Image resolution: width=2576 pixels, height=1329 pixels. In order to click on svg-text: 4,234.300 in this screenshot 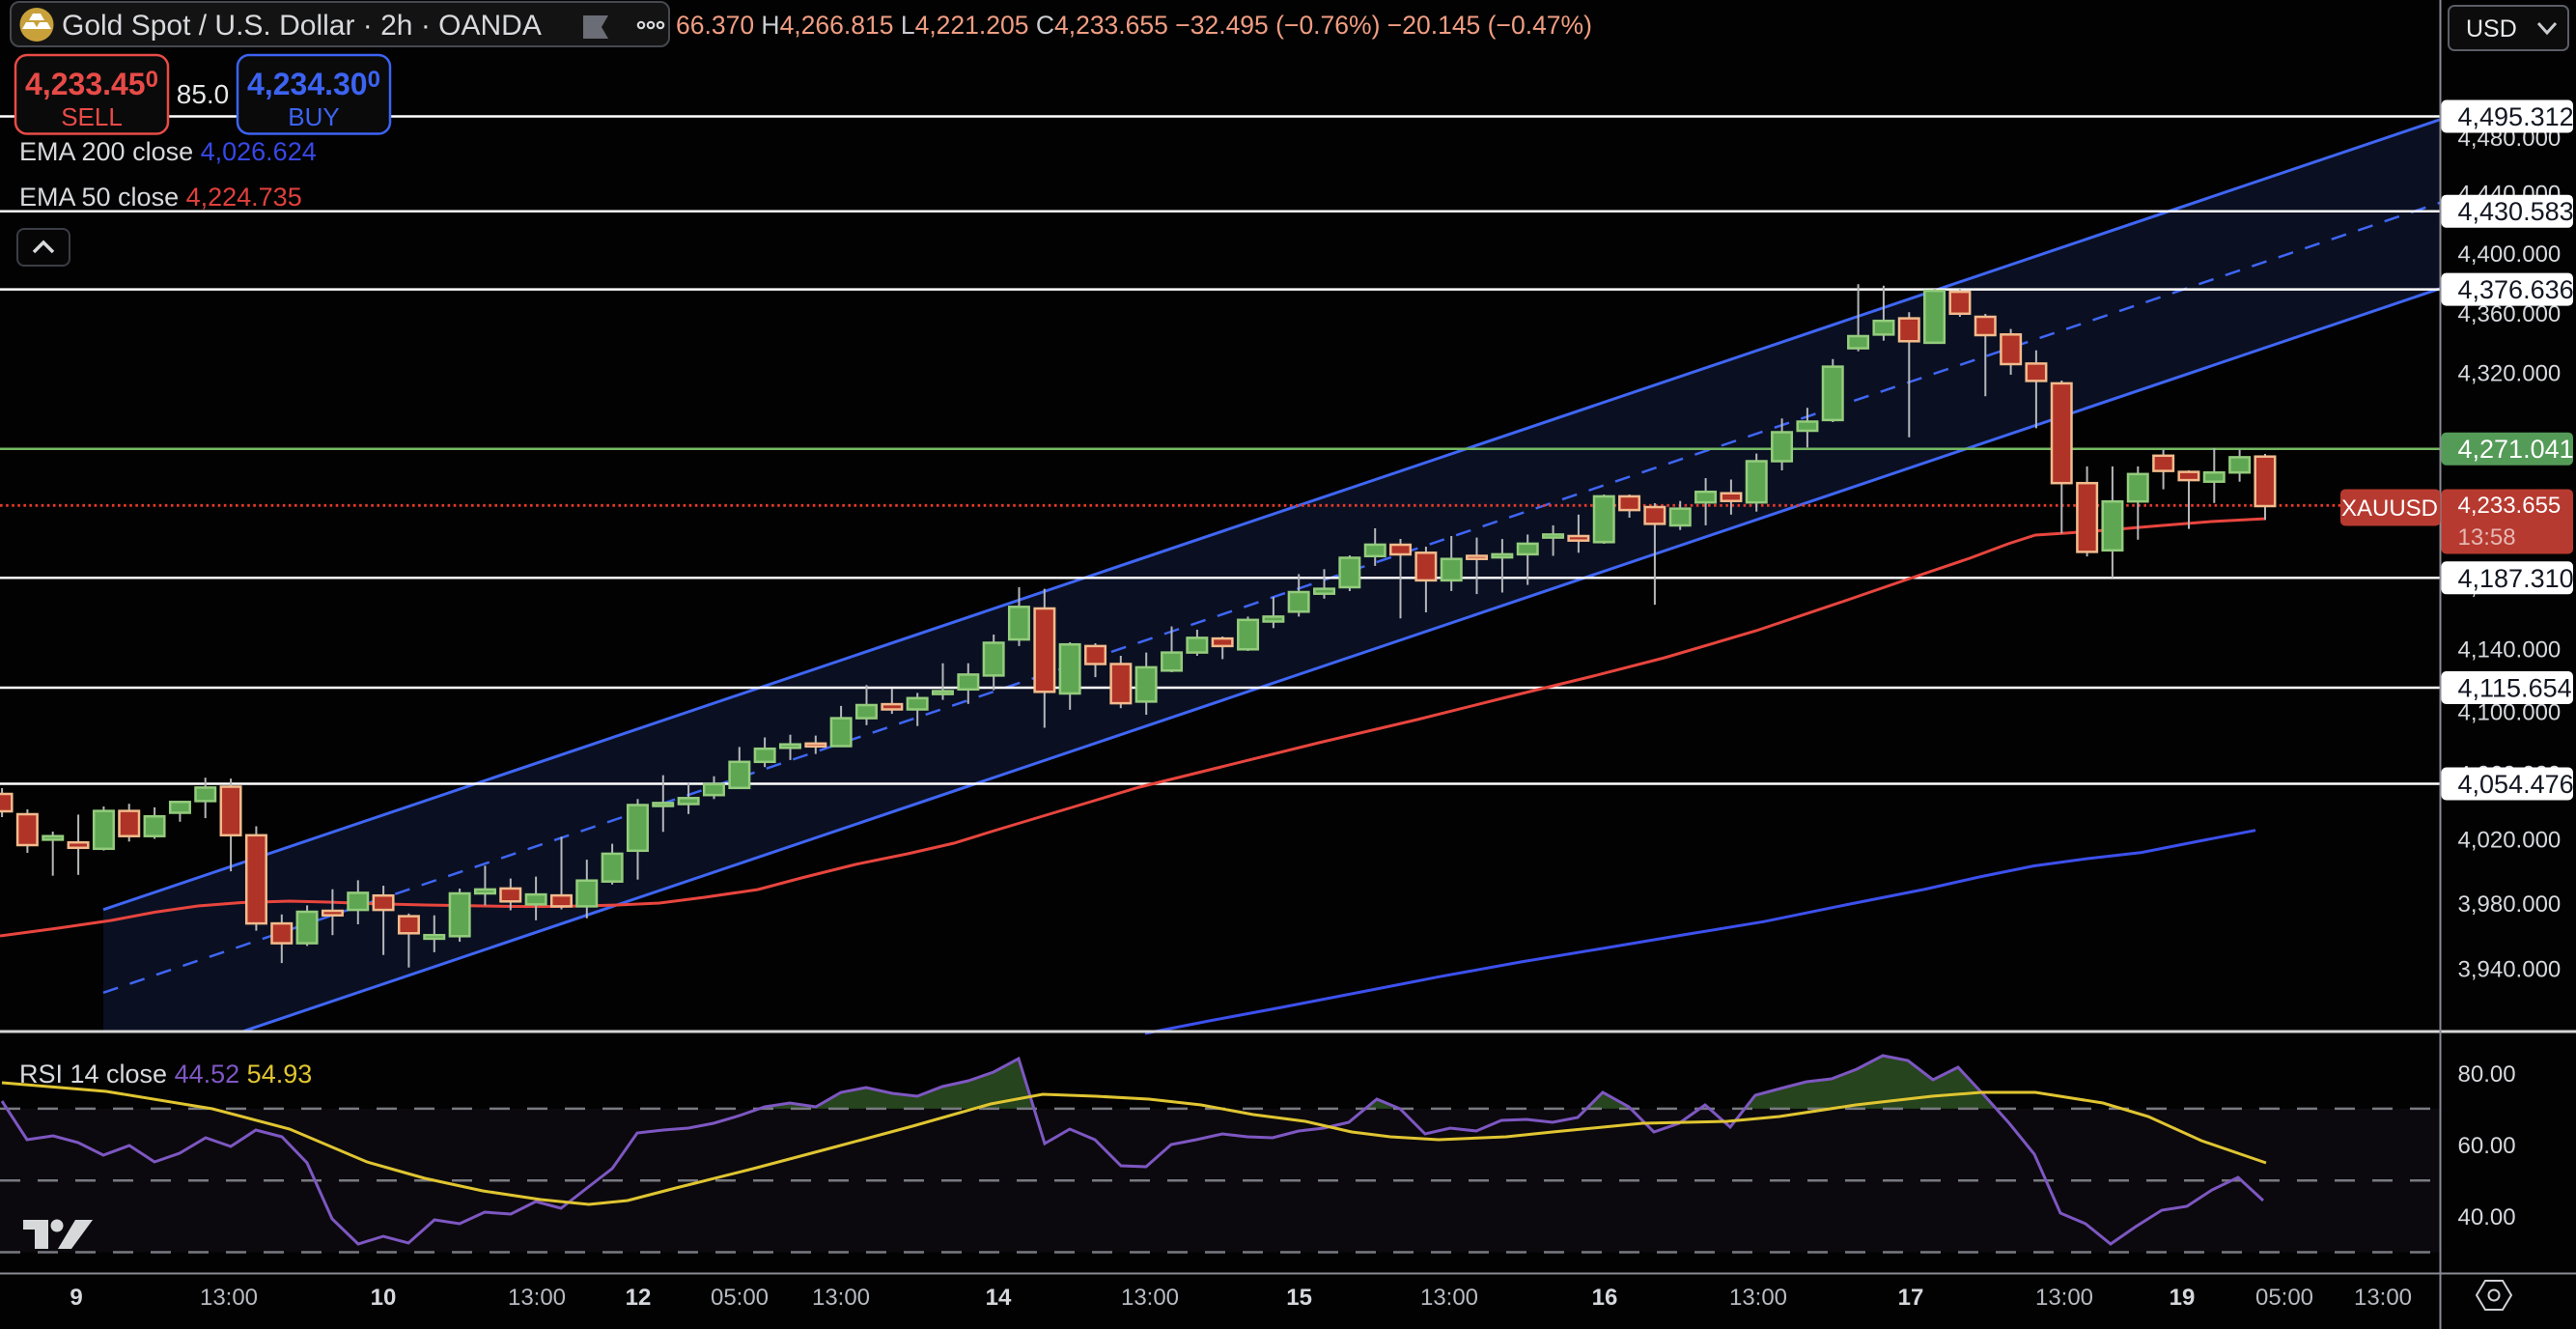, I will do `click(314, 84)`.